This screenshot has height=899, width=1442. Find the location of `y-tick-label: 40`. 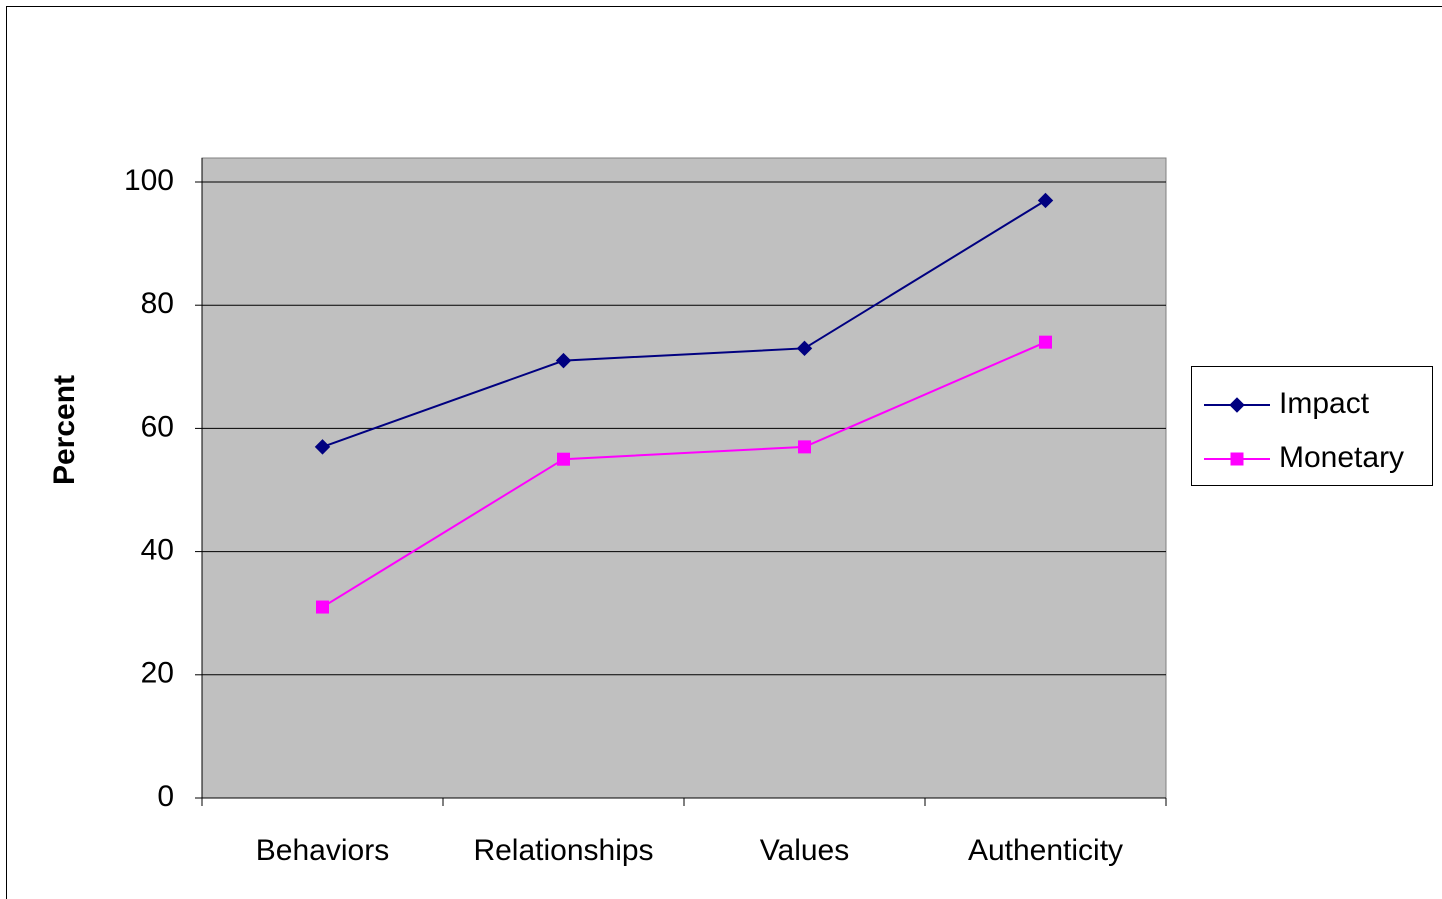

y-tick-label: 40 is located at coordinates (157, 550).